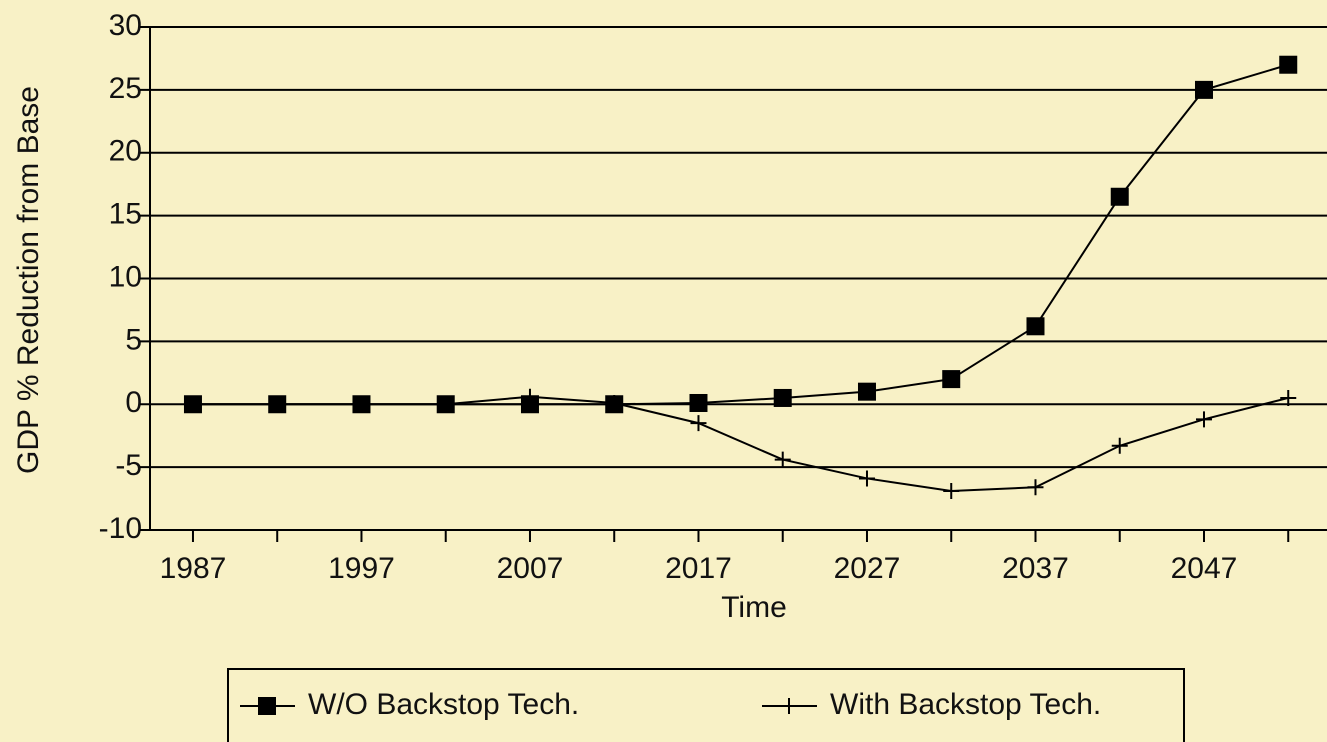 This screenshot has width=1327, height=742. I want to click on x-tick-label: 2007, so click(530, 568).